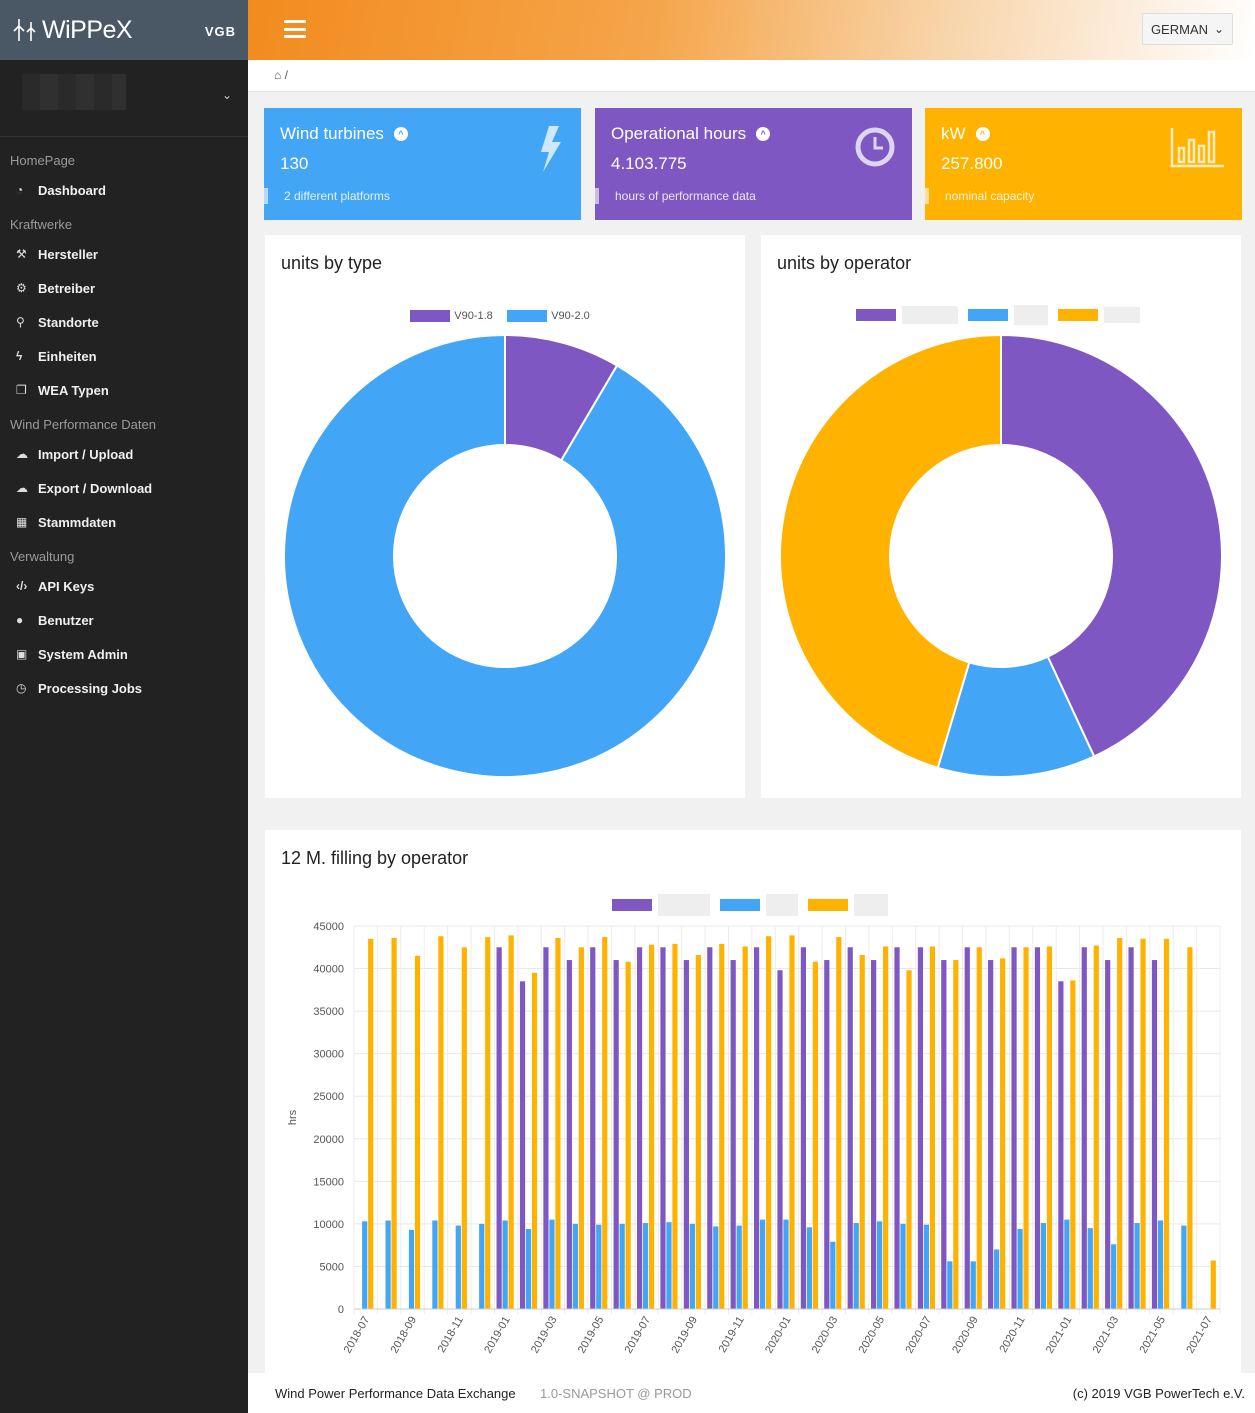 The image size is (1255, 1413). Describe the element at coordinates (72, 30) in the screenshot. I see `app-logo: WiPPeX` at that location.